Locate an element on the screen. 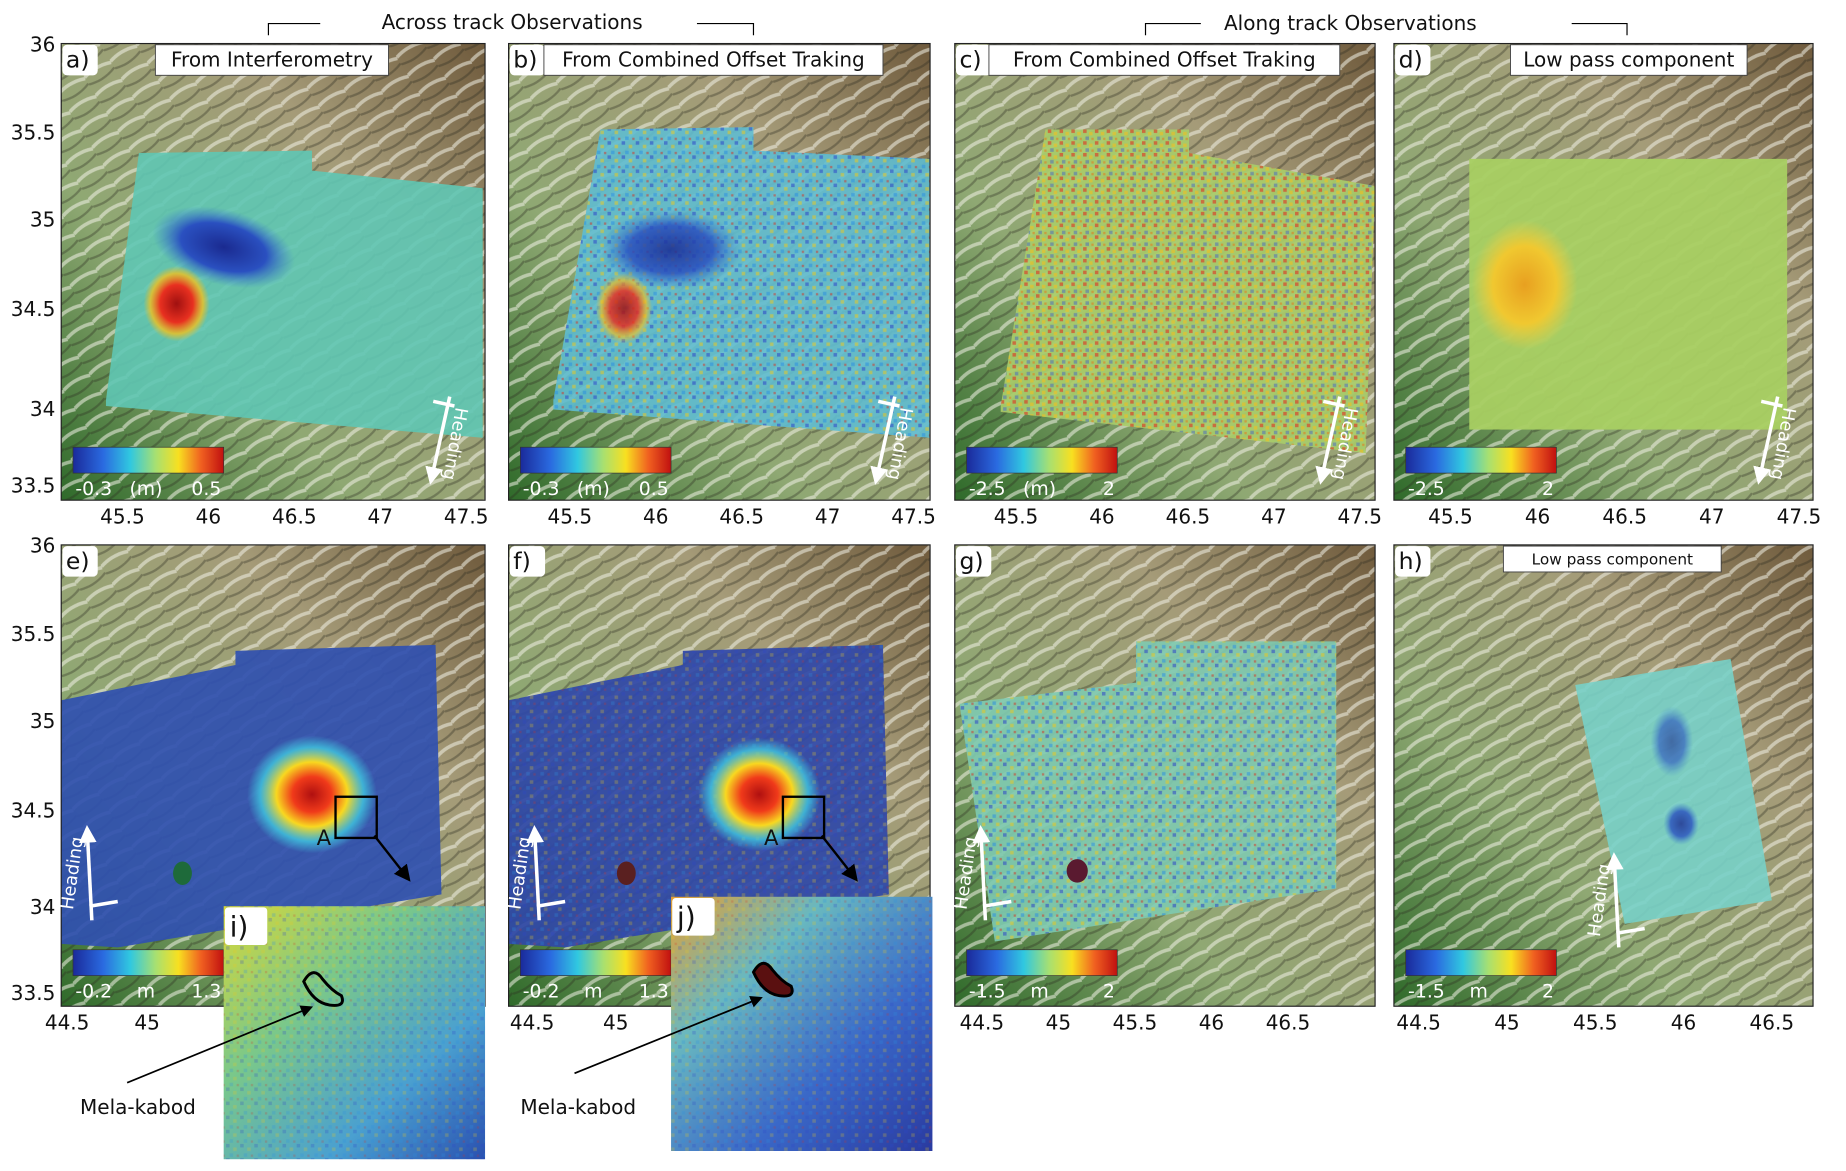  header: Along track Observations is located at coordinates (1350, 23).